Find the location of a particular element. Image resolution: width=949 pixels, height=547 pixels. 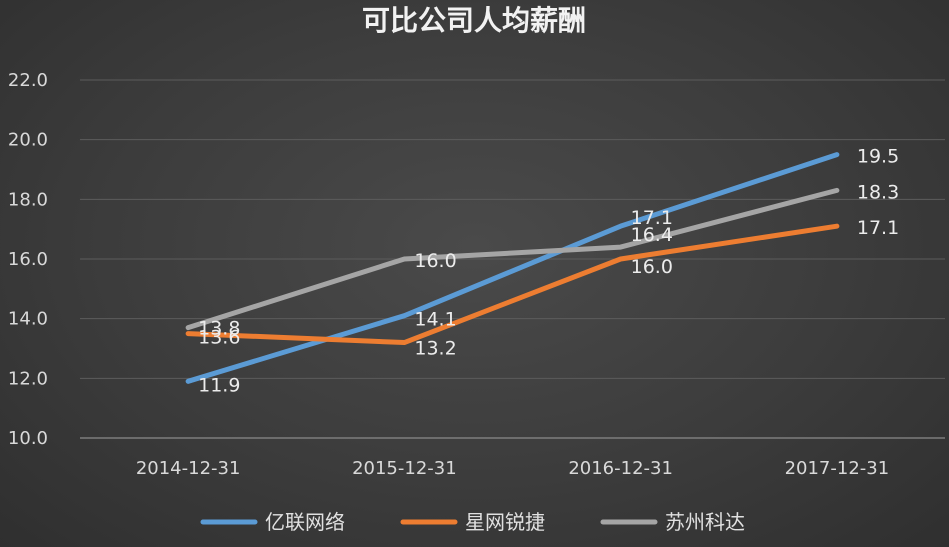

y-tick-label: 10.0 is located at coordinates (28, 438).